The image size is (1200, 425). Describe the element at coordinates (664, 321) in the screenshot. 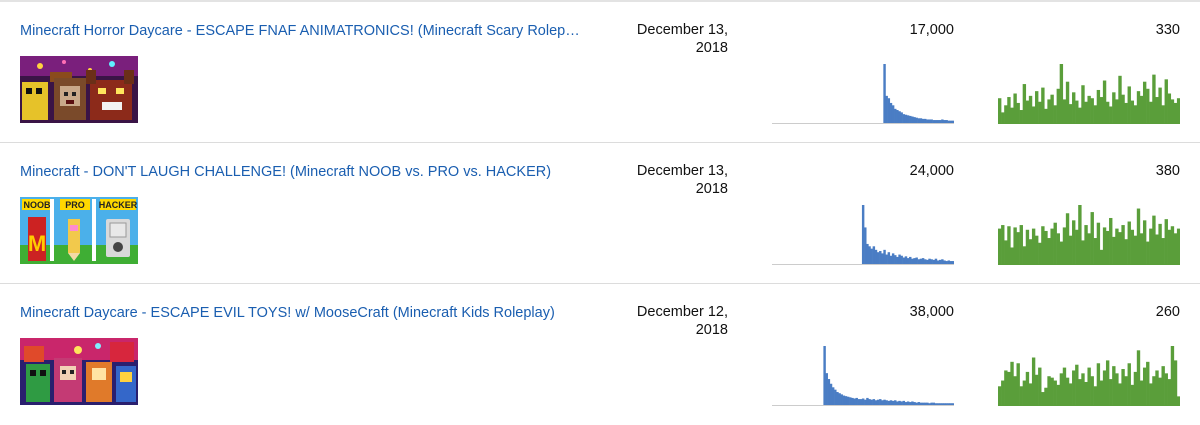

I see `publish-date: December 12, 2018` at that location.